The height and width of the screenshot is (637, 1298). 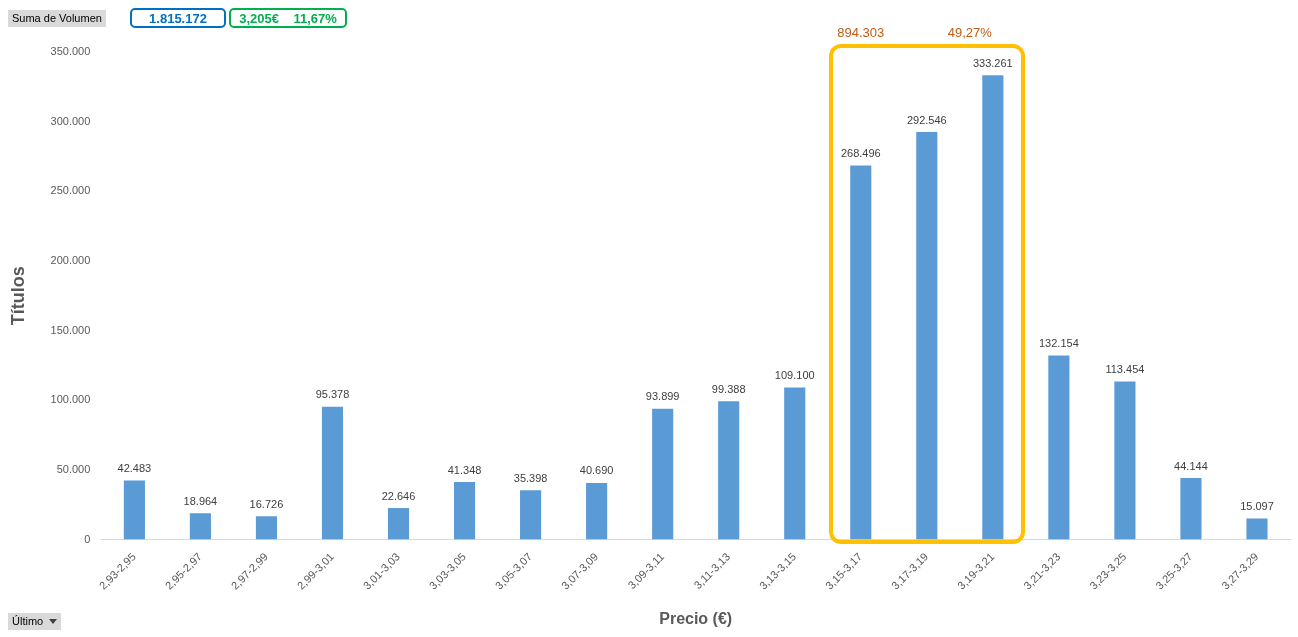 I want to click on data-label: 18.964, so click(x=200, y=500).